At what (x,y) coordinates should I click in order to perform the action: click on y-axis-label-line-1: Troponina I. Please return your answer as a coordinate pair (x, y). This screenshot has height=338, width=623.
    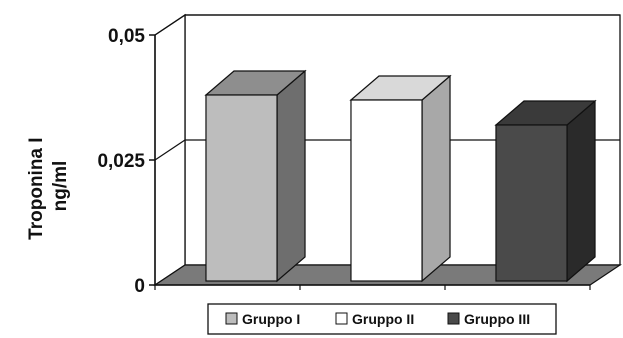
    Looking at the image, I should click on (36, 188).